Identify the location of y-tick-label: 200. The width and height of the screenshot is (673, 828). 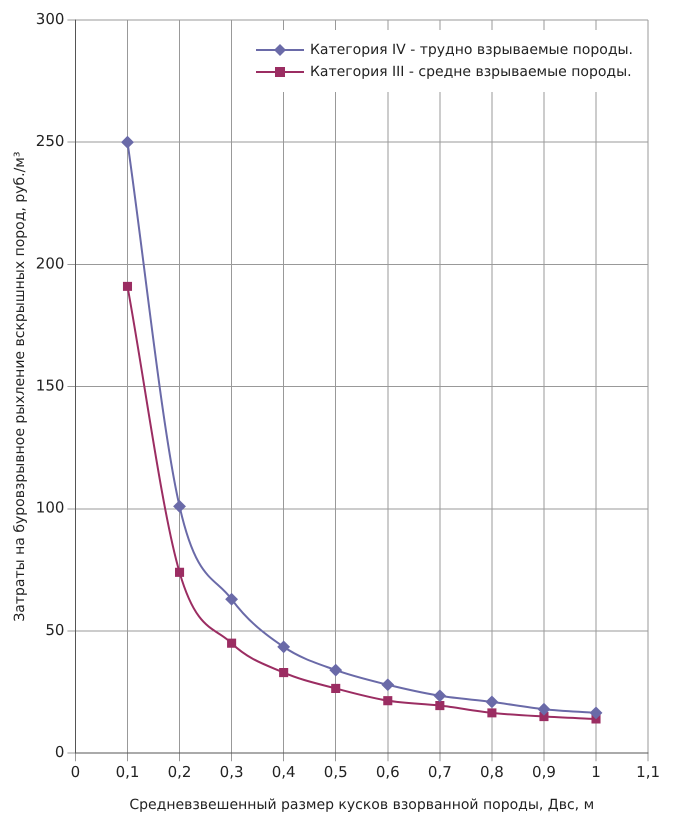
(50, 263).